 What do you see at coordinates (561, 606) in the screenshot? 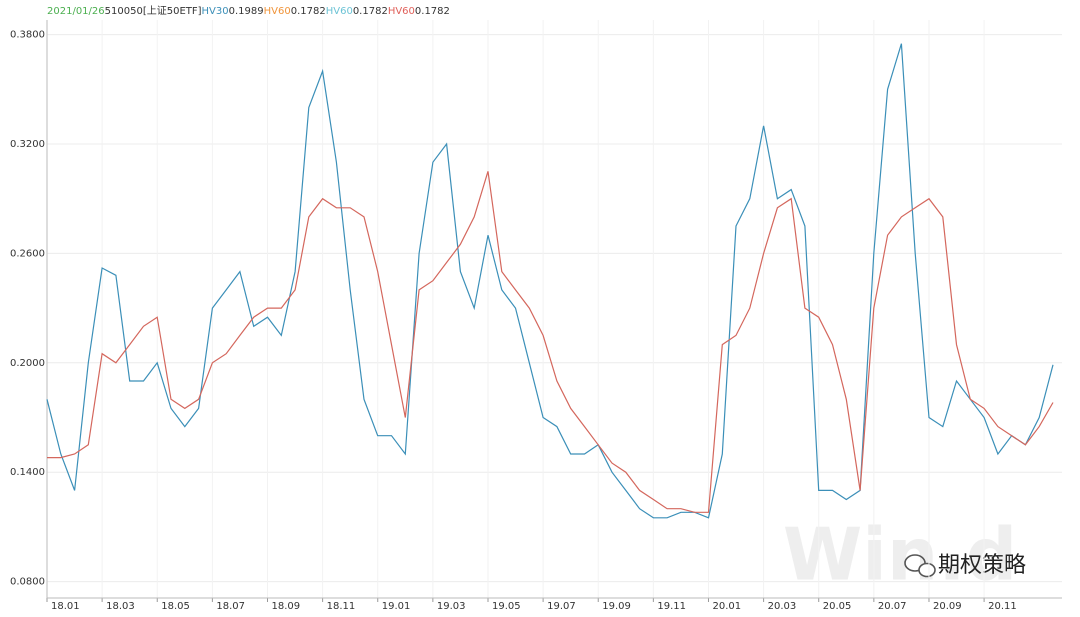
I see `x-tick-label: 19.07` at bounding box center [561, 606].